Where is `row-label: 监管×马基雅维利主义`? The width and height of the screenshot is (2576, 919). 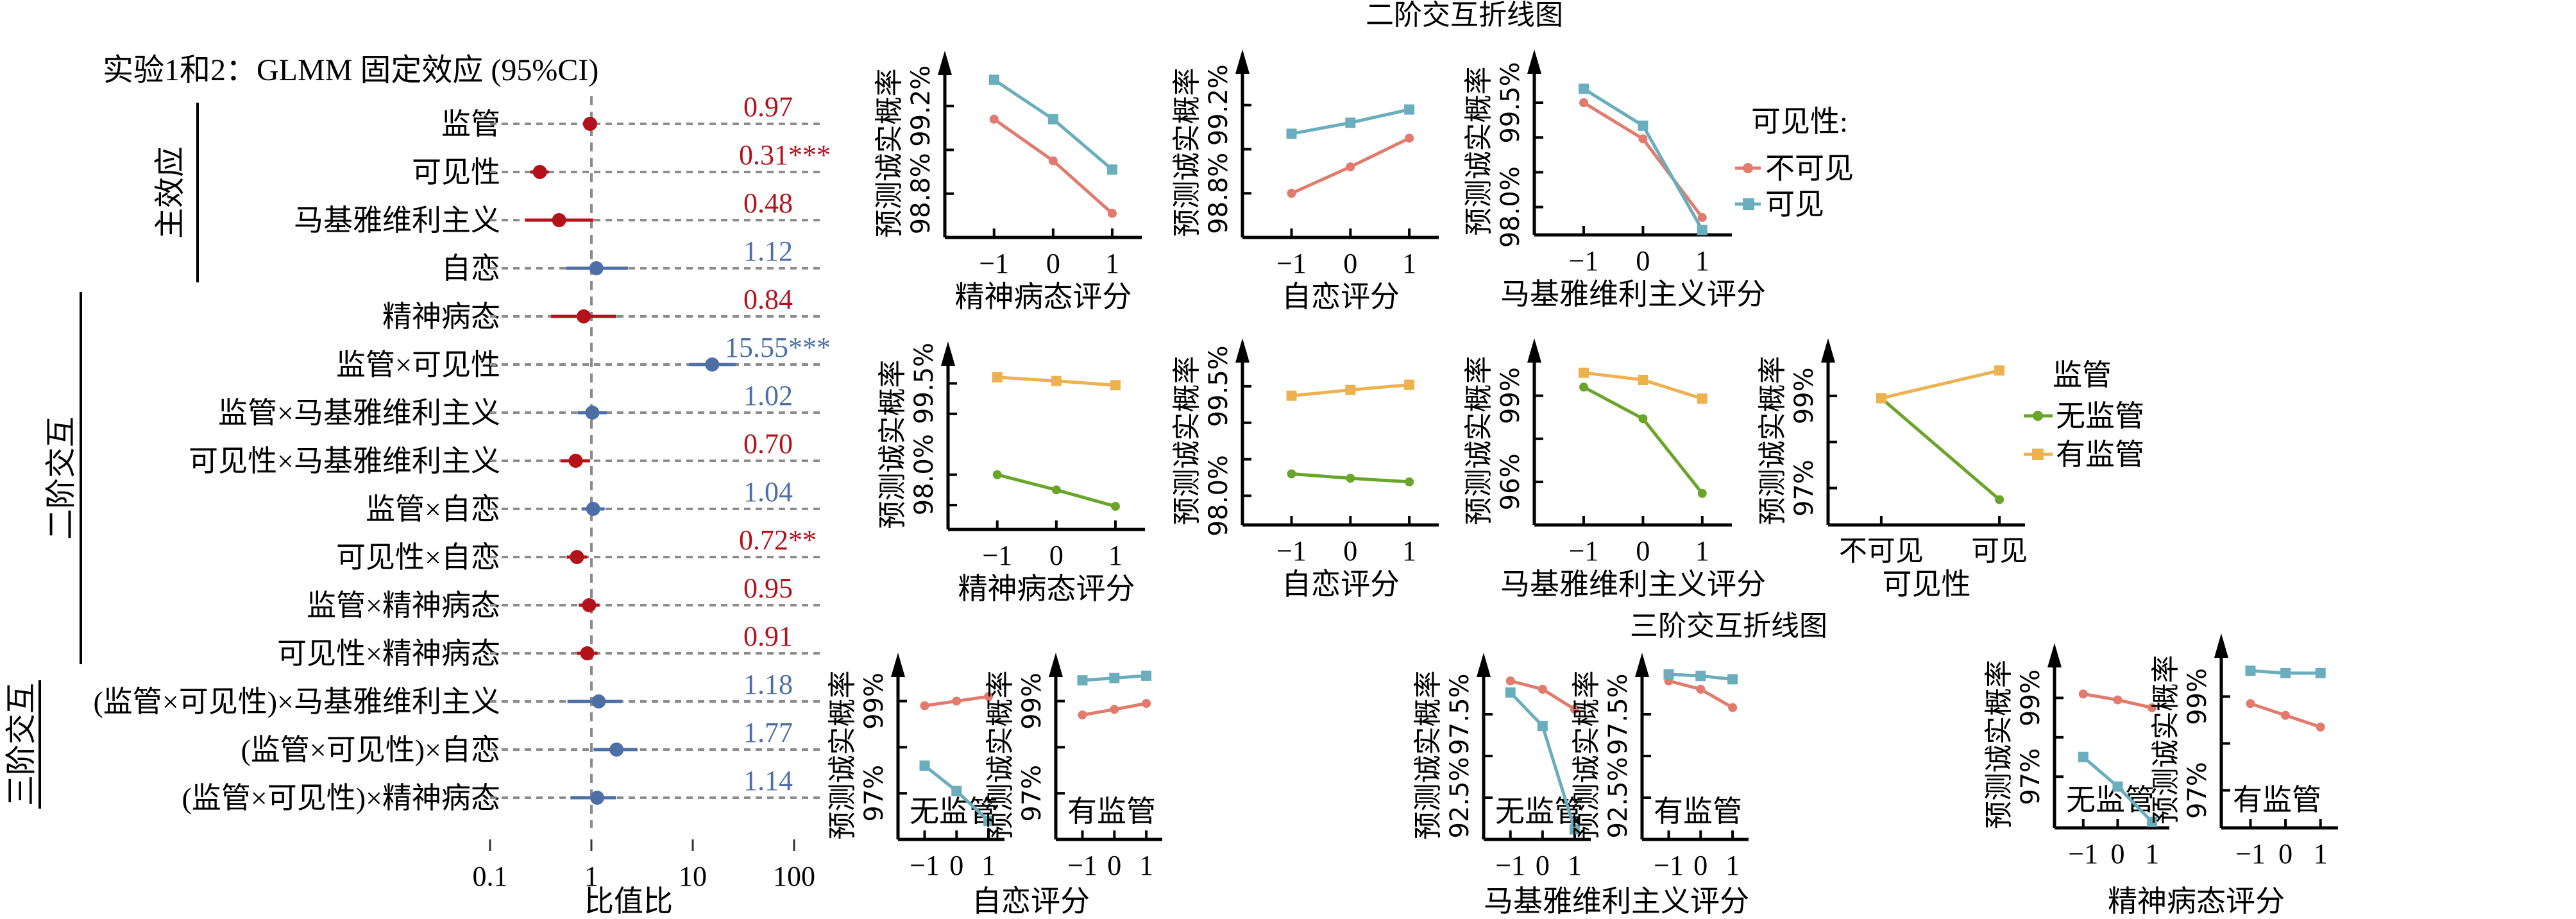
row-label: 监管×马基雅维利主义 is located at coordinates (359, 413).